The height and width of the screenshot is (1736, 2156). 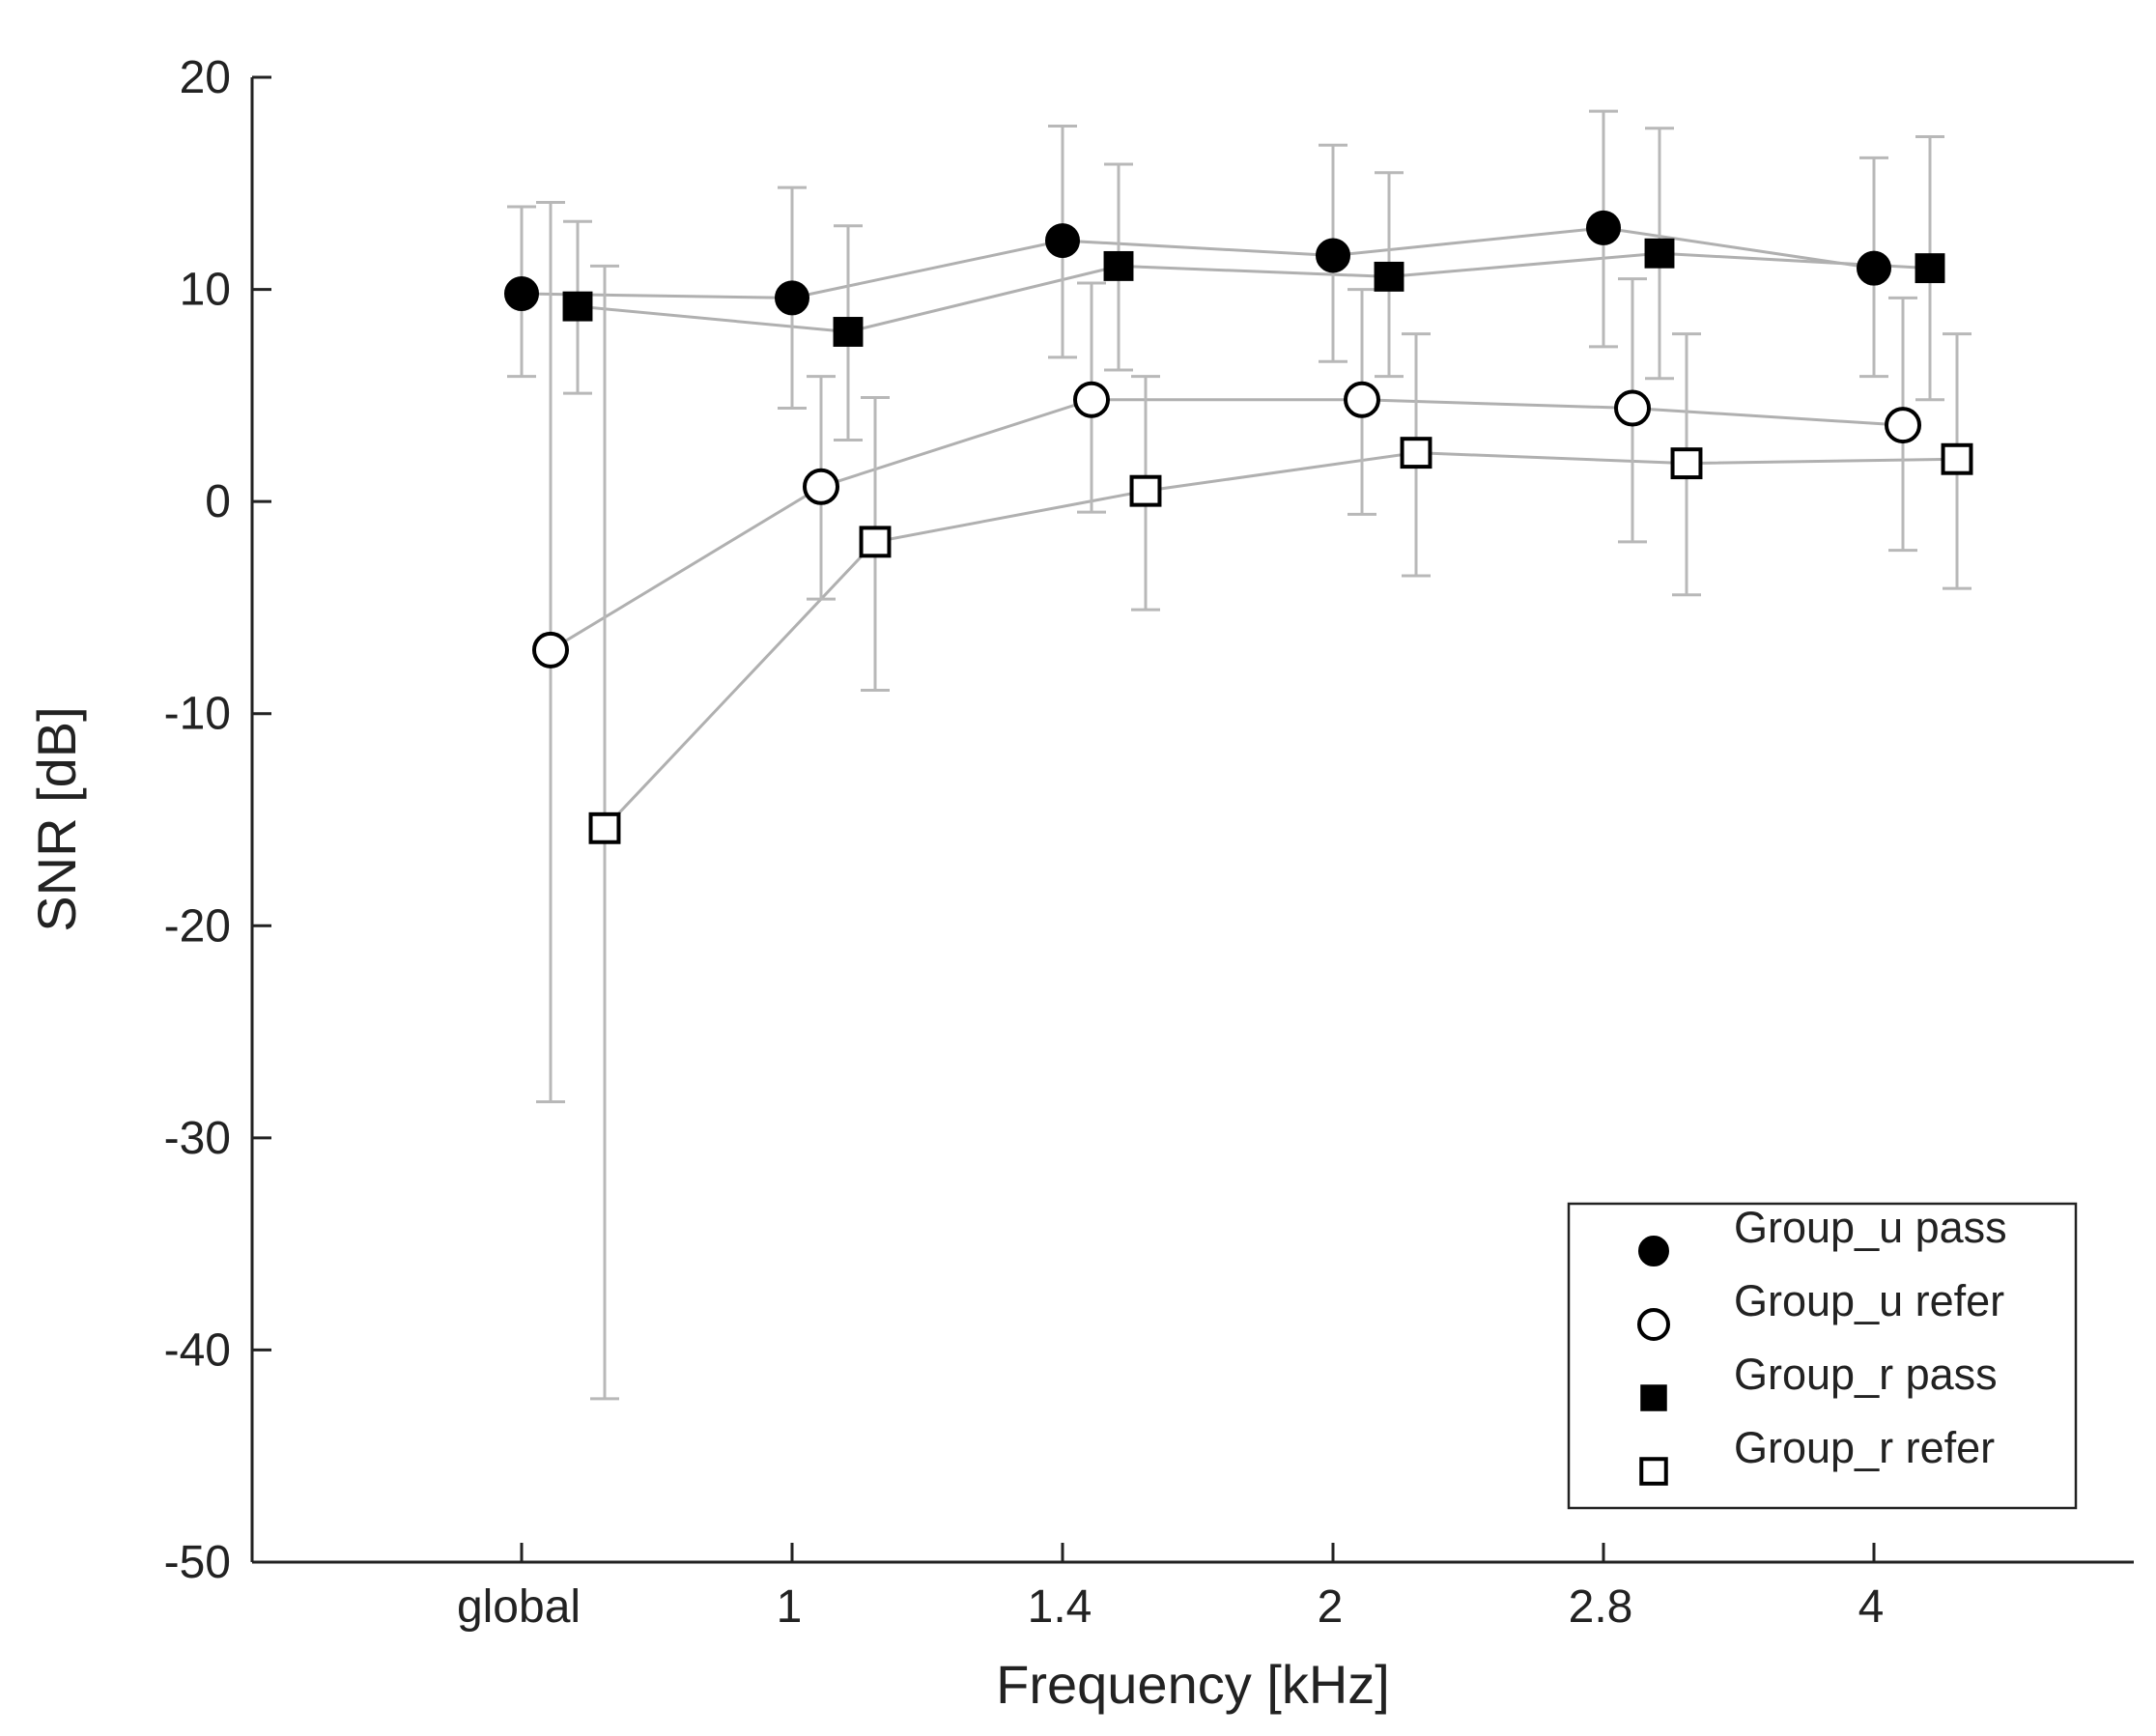 I want to click on y-tick-label: -30, so click(x=198, y=1138).